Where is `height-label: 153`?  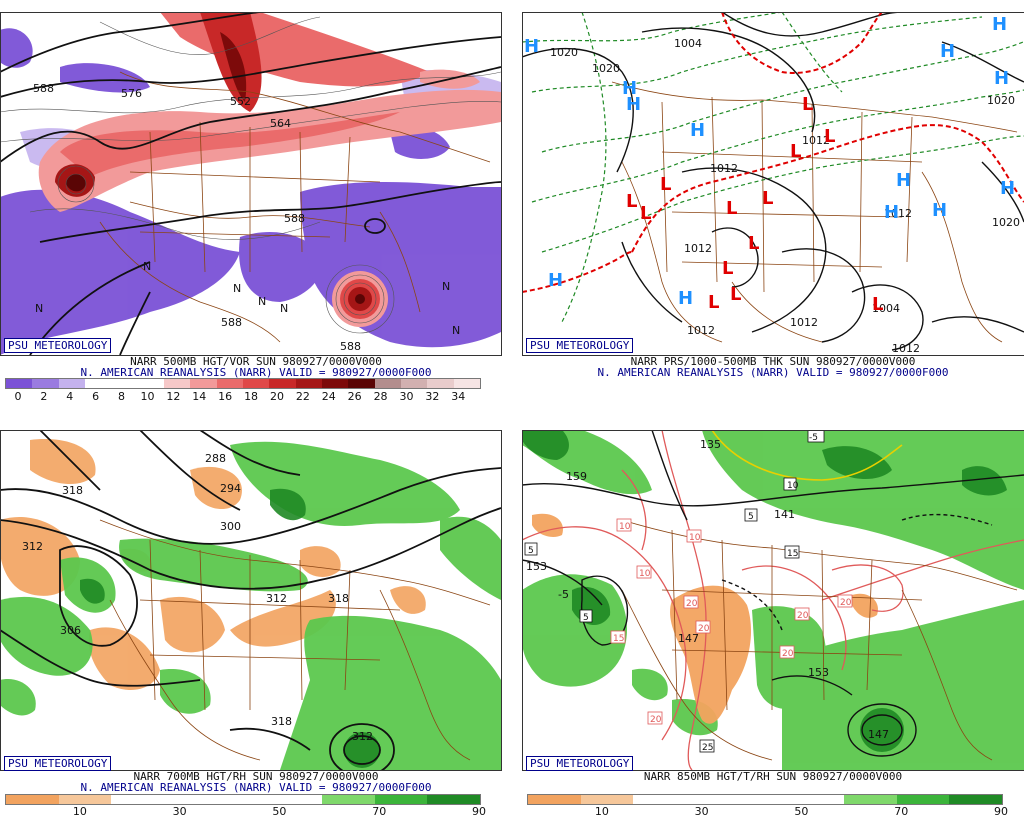
height-label: 153 is located at coordinates (818, 672).